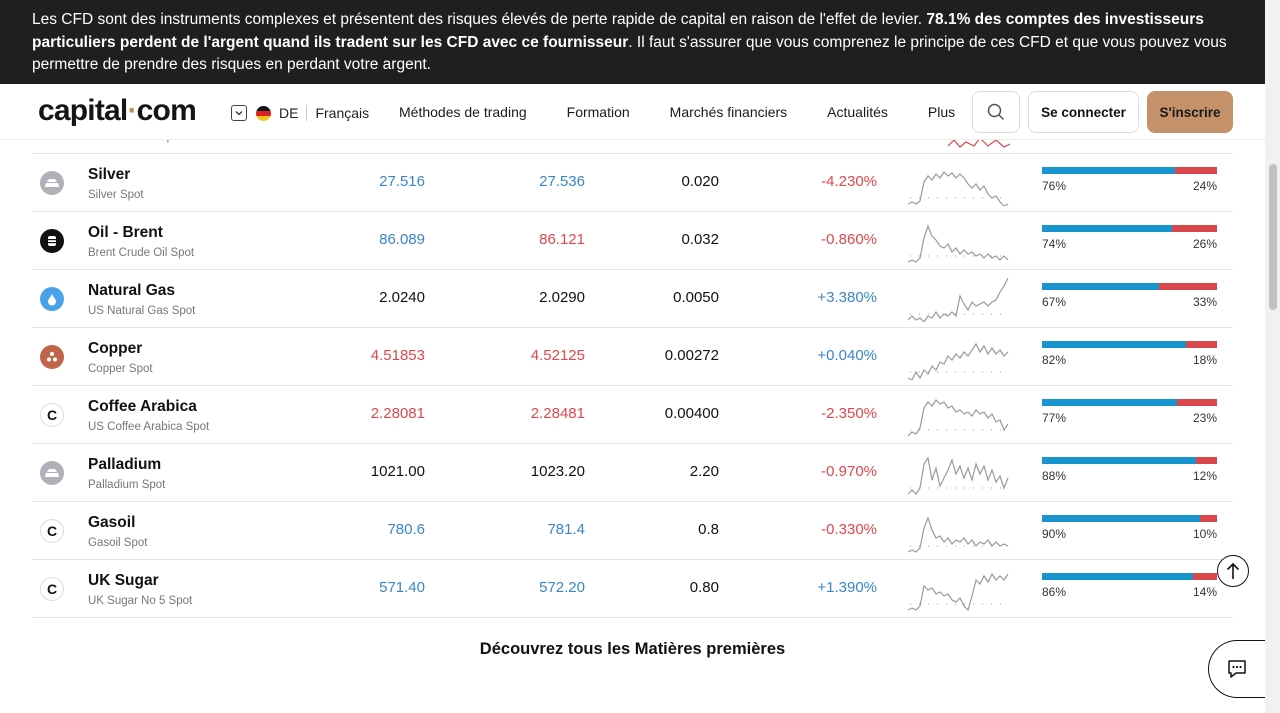  I want to click on nav-more: Plus, so click(941, 112).